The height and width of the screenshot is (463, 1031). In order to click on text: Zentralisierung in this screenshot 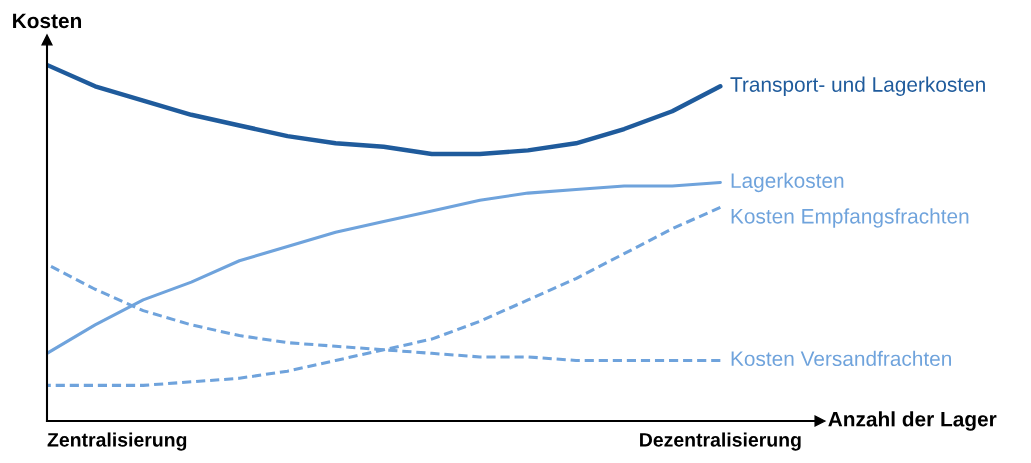, I will do `click(117, 441)`.